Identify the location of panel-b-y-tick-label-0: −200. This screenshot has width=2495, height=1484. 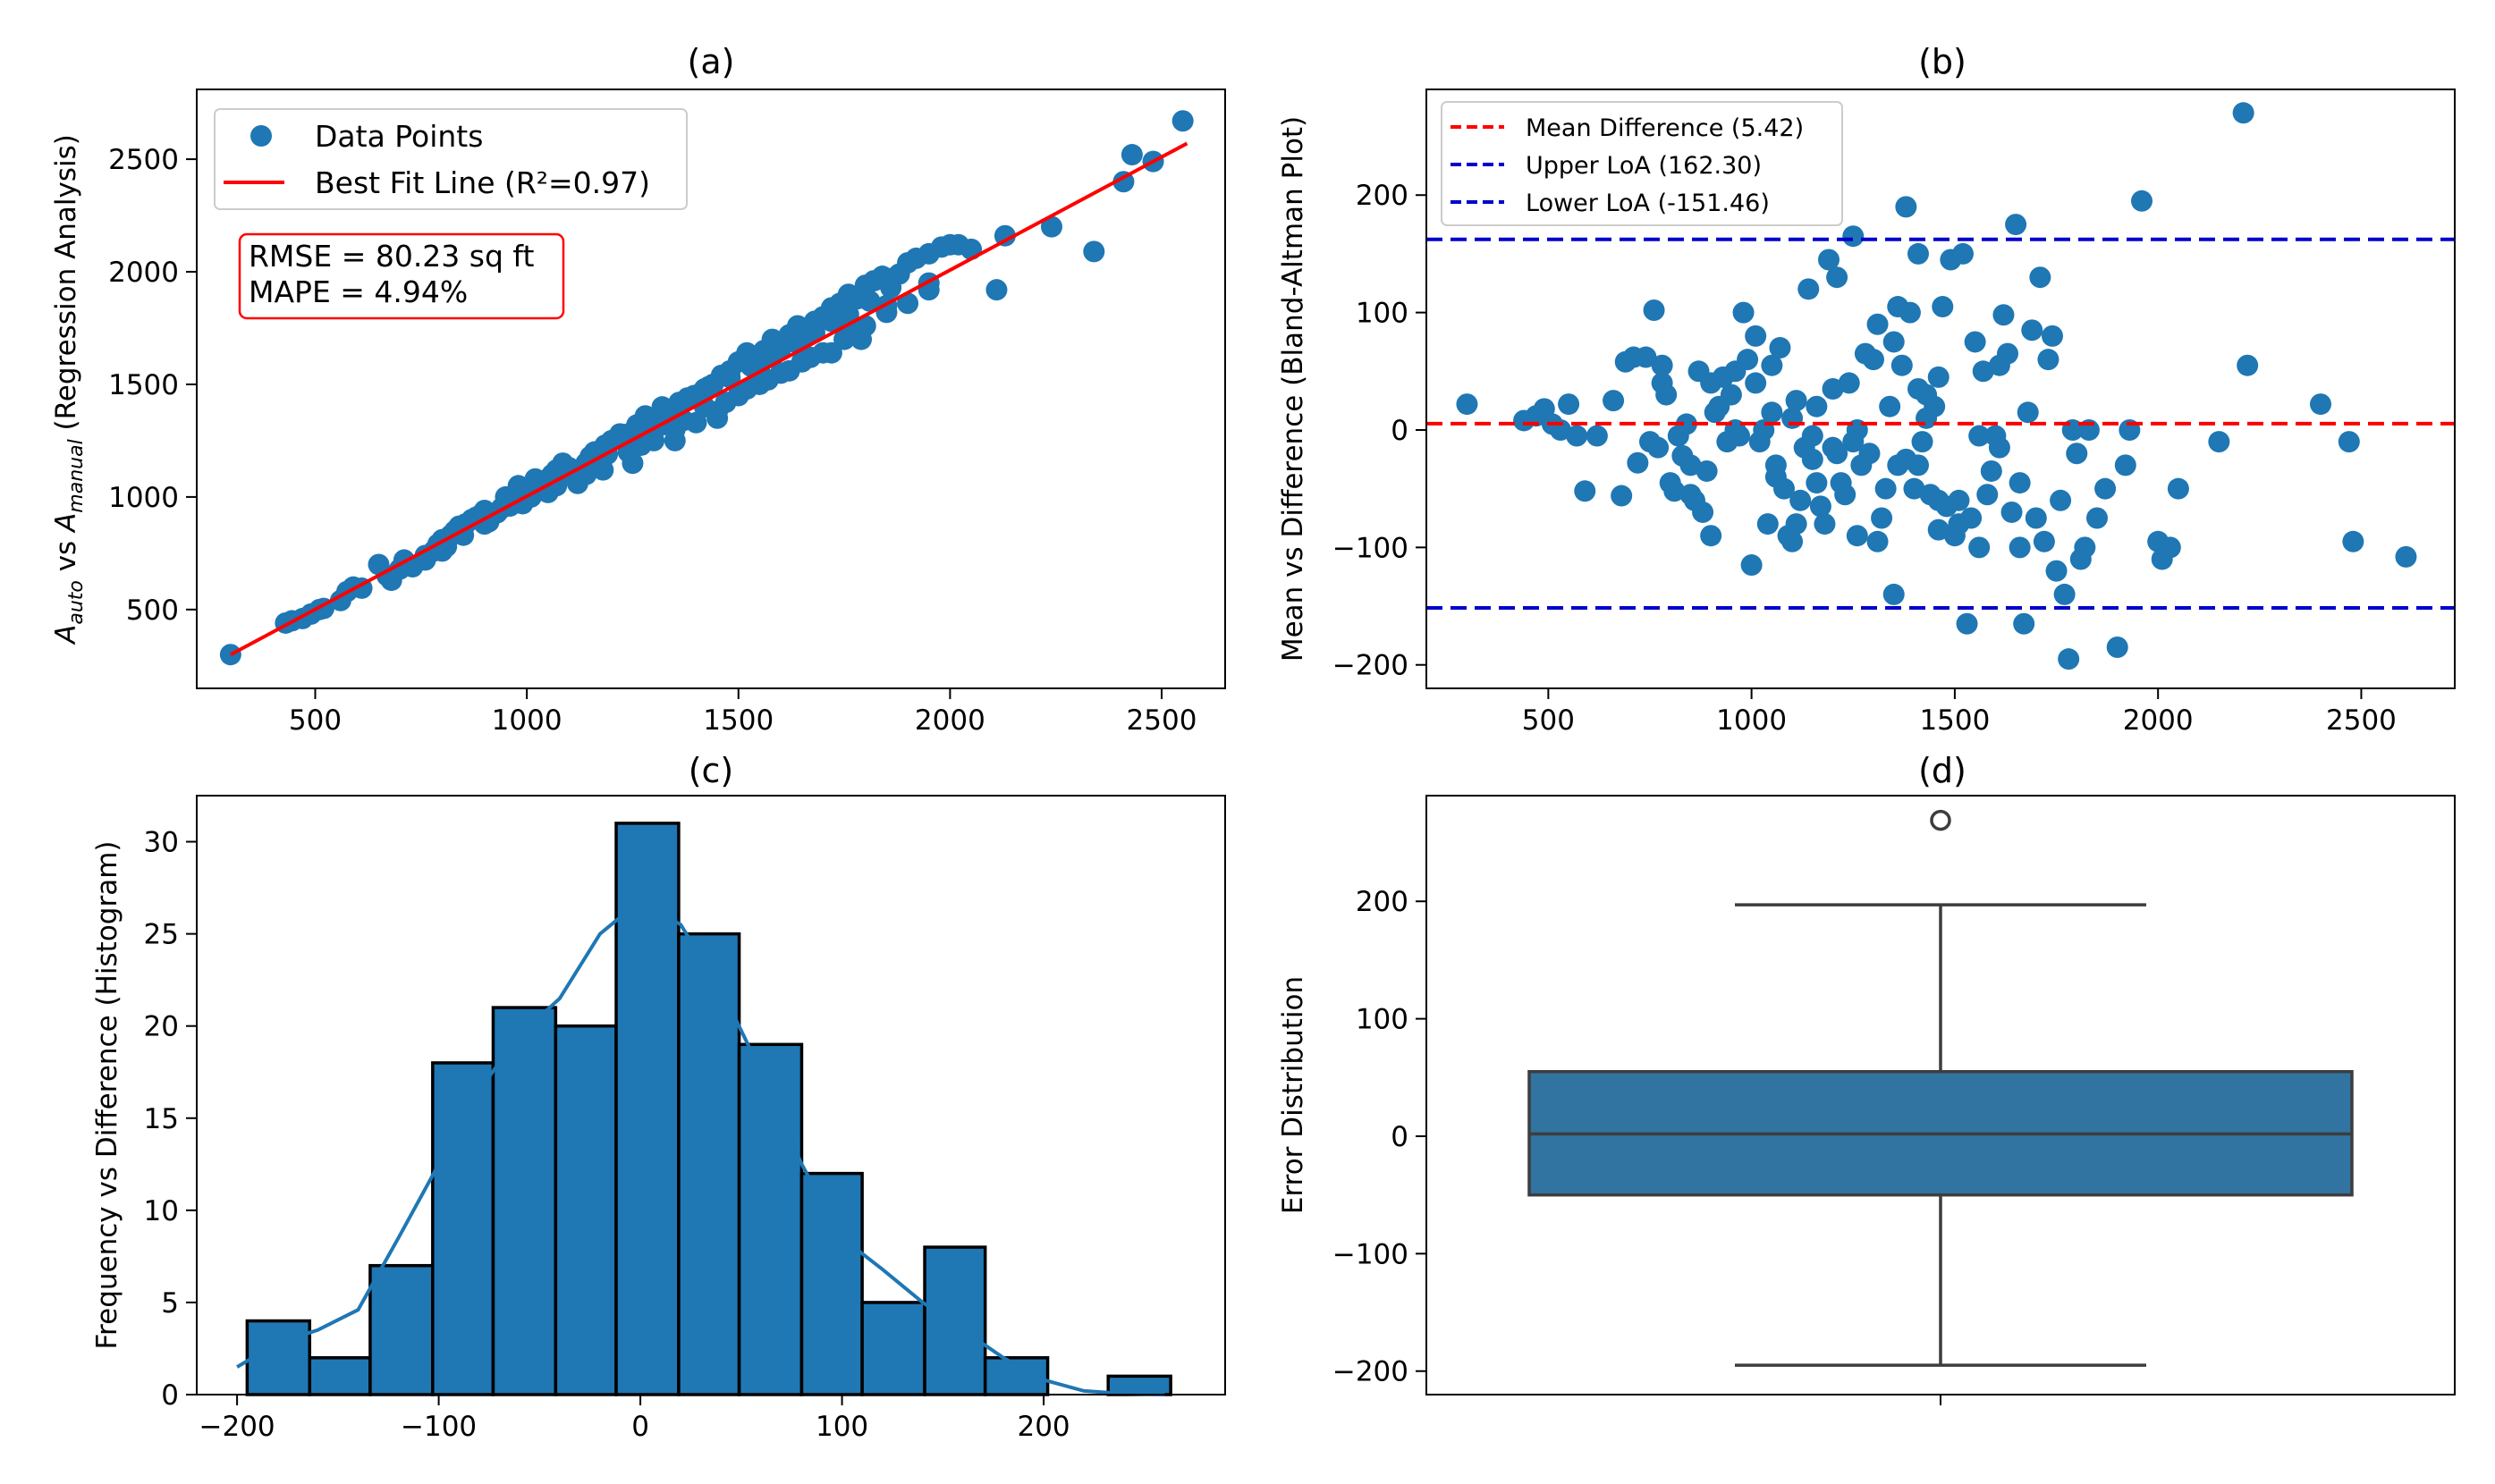
(1370, 666).